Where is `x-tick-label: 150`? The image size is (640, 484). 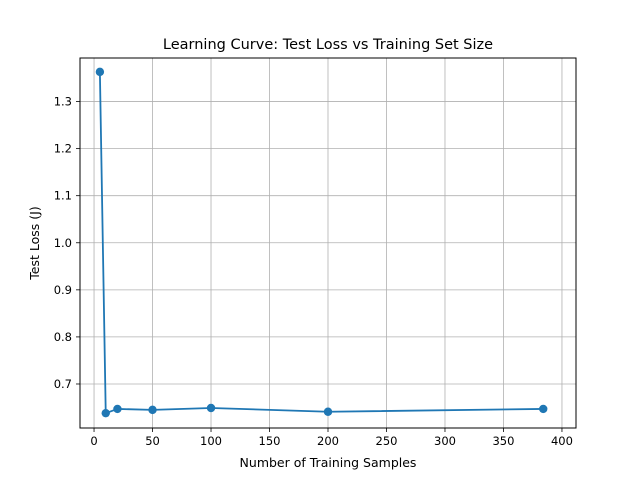
x-tick-label: 150 is located at coordinates (270, 441).